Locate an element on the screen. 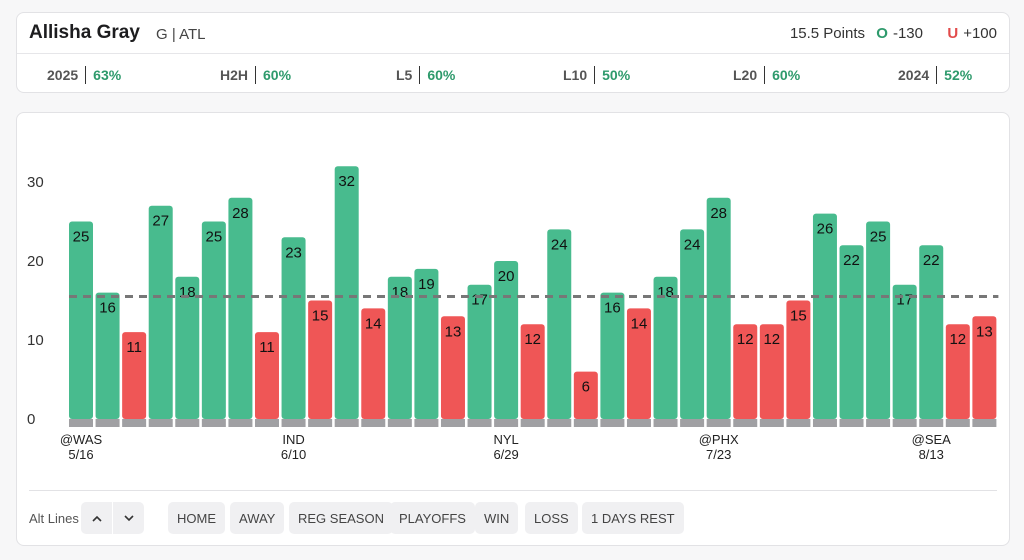 The image size is (1024, 560). bar-value-label: 19 is located at coordinates (426, 284).